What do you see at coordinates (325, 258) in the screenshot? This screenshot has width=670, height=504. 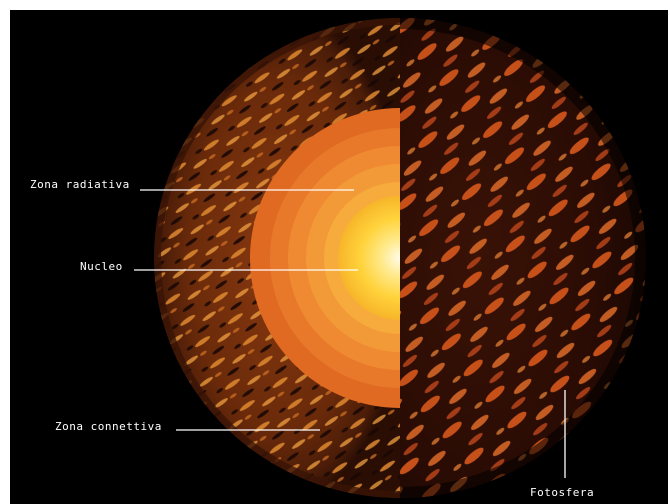 I see `inner-layers` at bounding box center [325, 258].